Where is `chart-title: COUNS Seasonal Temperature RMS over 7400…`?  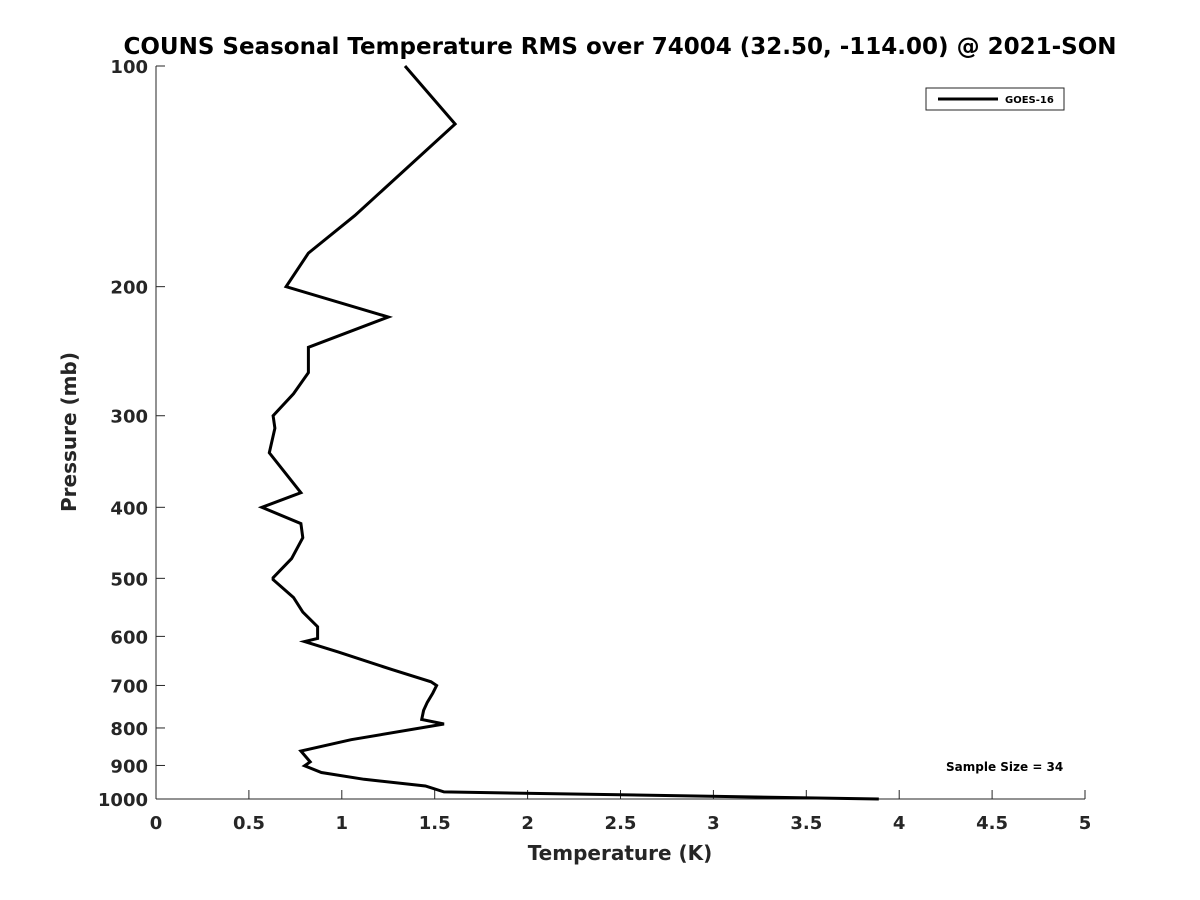
chart-title: COUNS Seasonal Temperature RMS over 7400… is located at coordinates (619, 47).